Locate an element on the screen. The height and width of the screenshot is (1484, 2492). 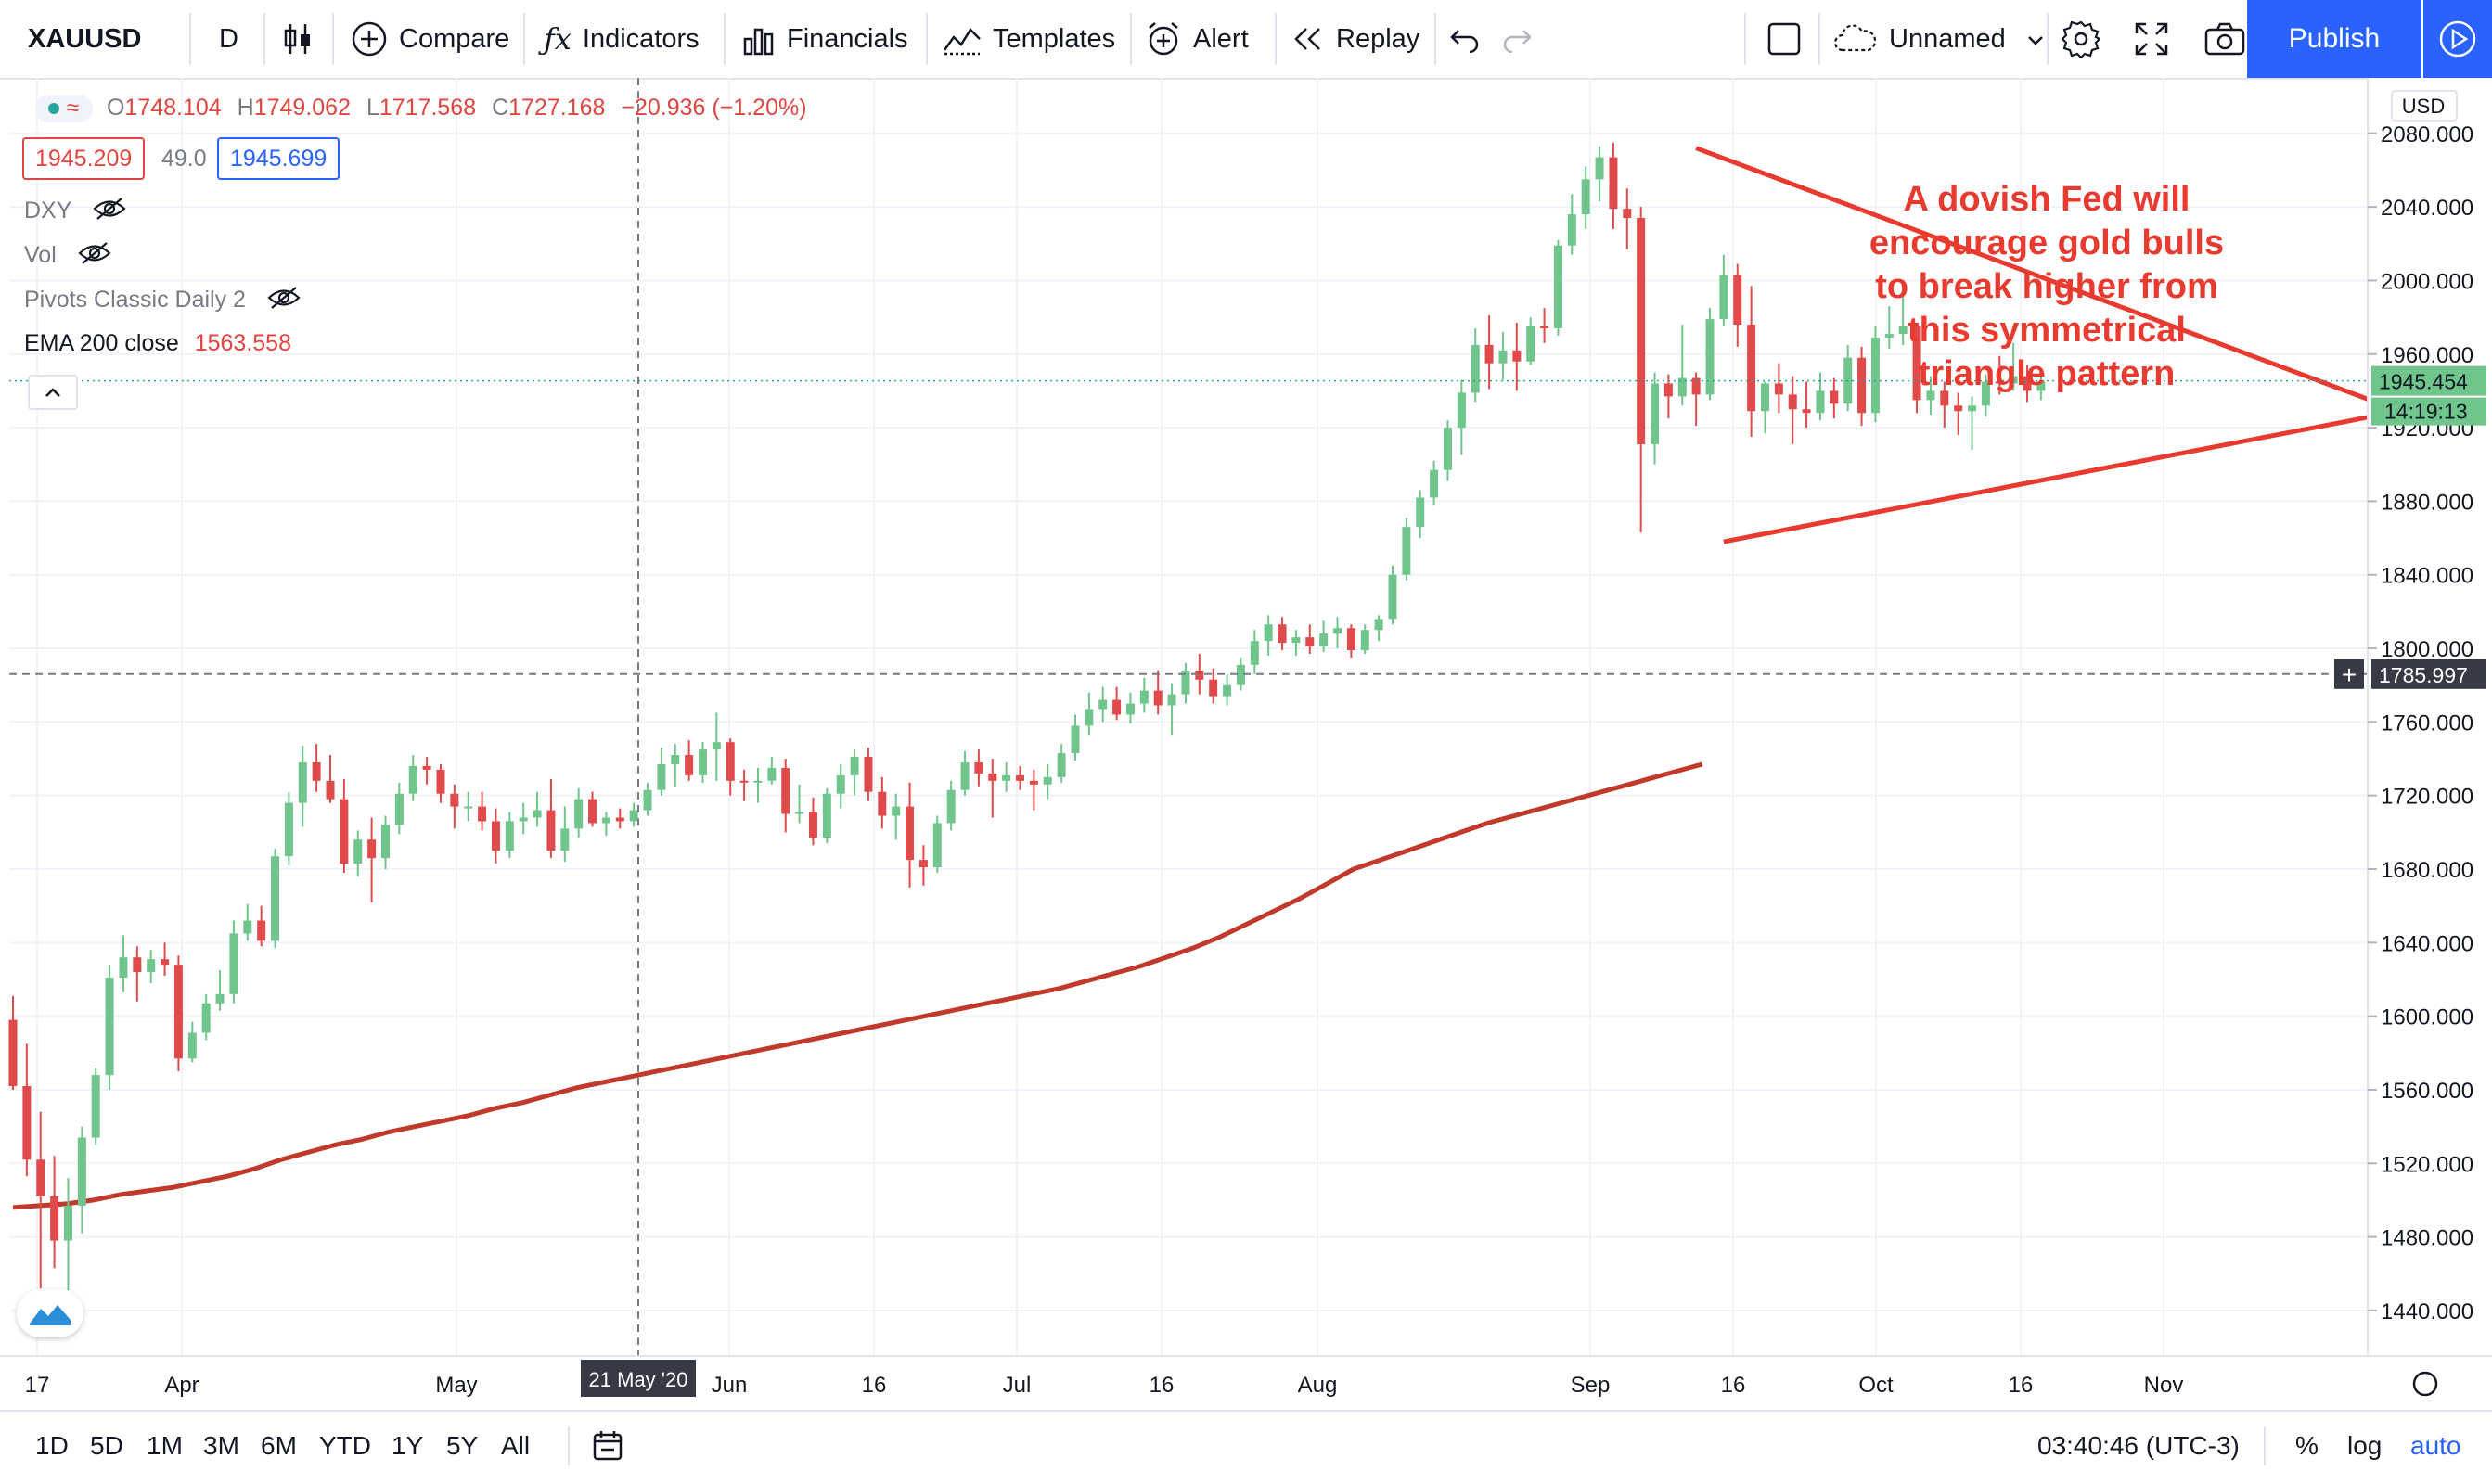
bottom-divider is located at coordinates (2265, 1445).